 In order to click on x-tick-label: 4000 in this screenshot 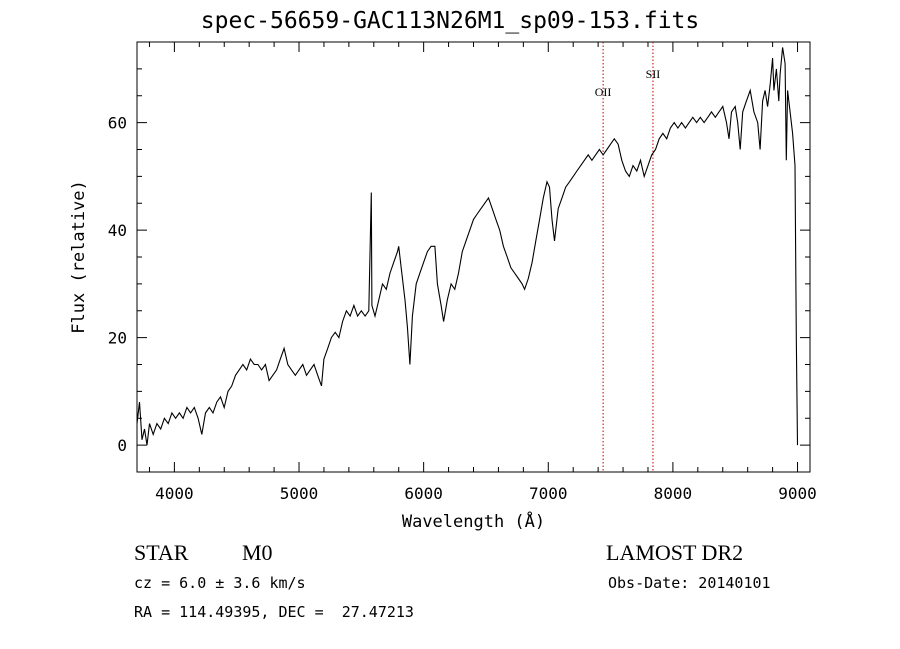, I will do `click(174, 493)`.